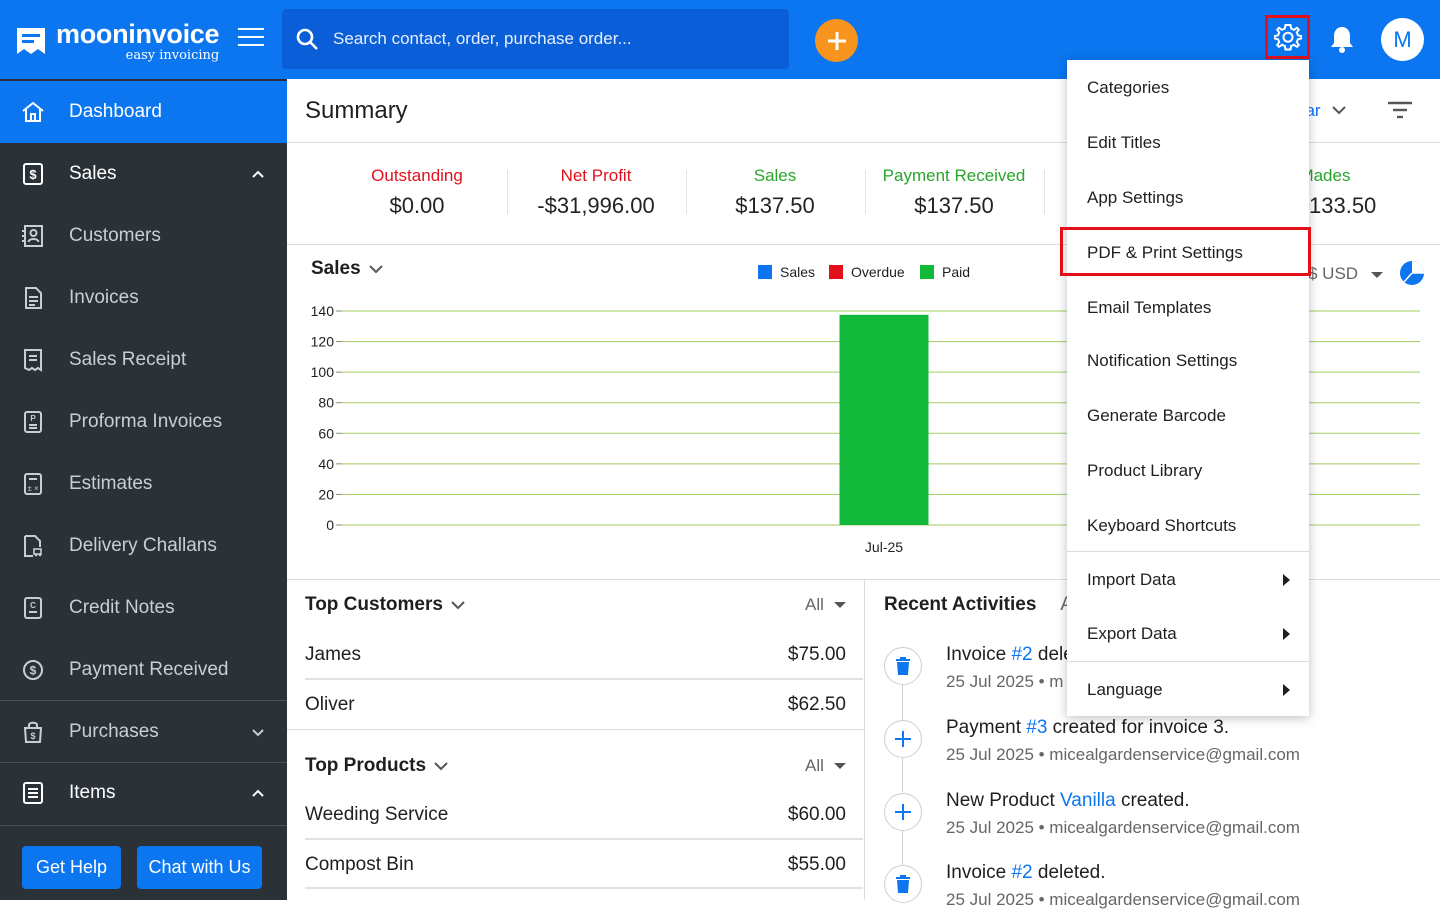 The width and height of the screenshot is (1440, 910). Describe the element at coordinates (323, 372) in the screenshot. I see `y-tick-label: 100` at that location.